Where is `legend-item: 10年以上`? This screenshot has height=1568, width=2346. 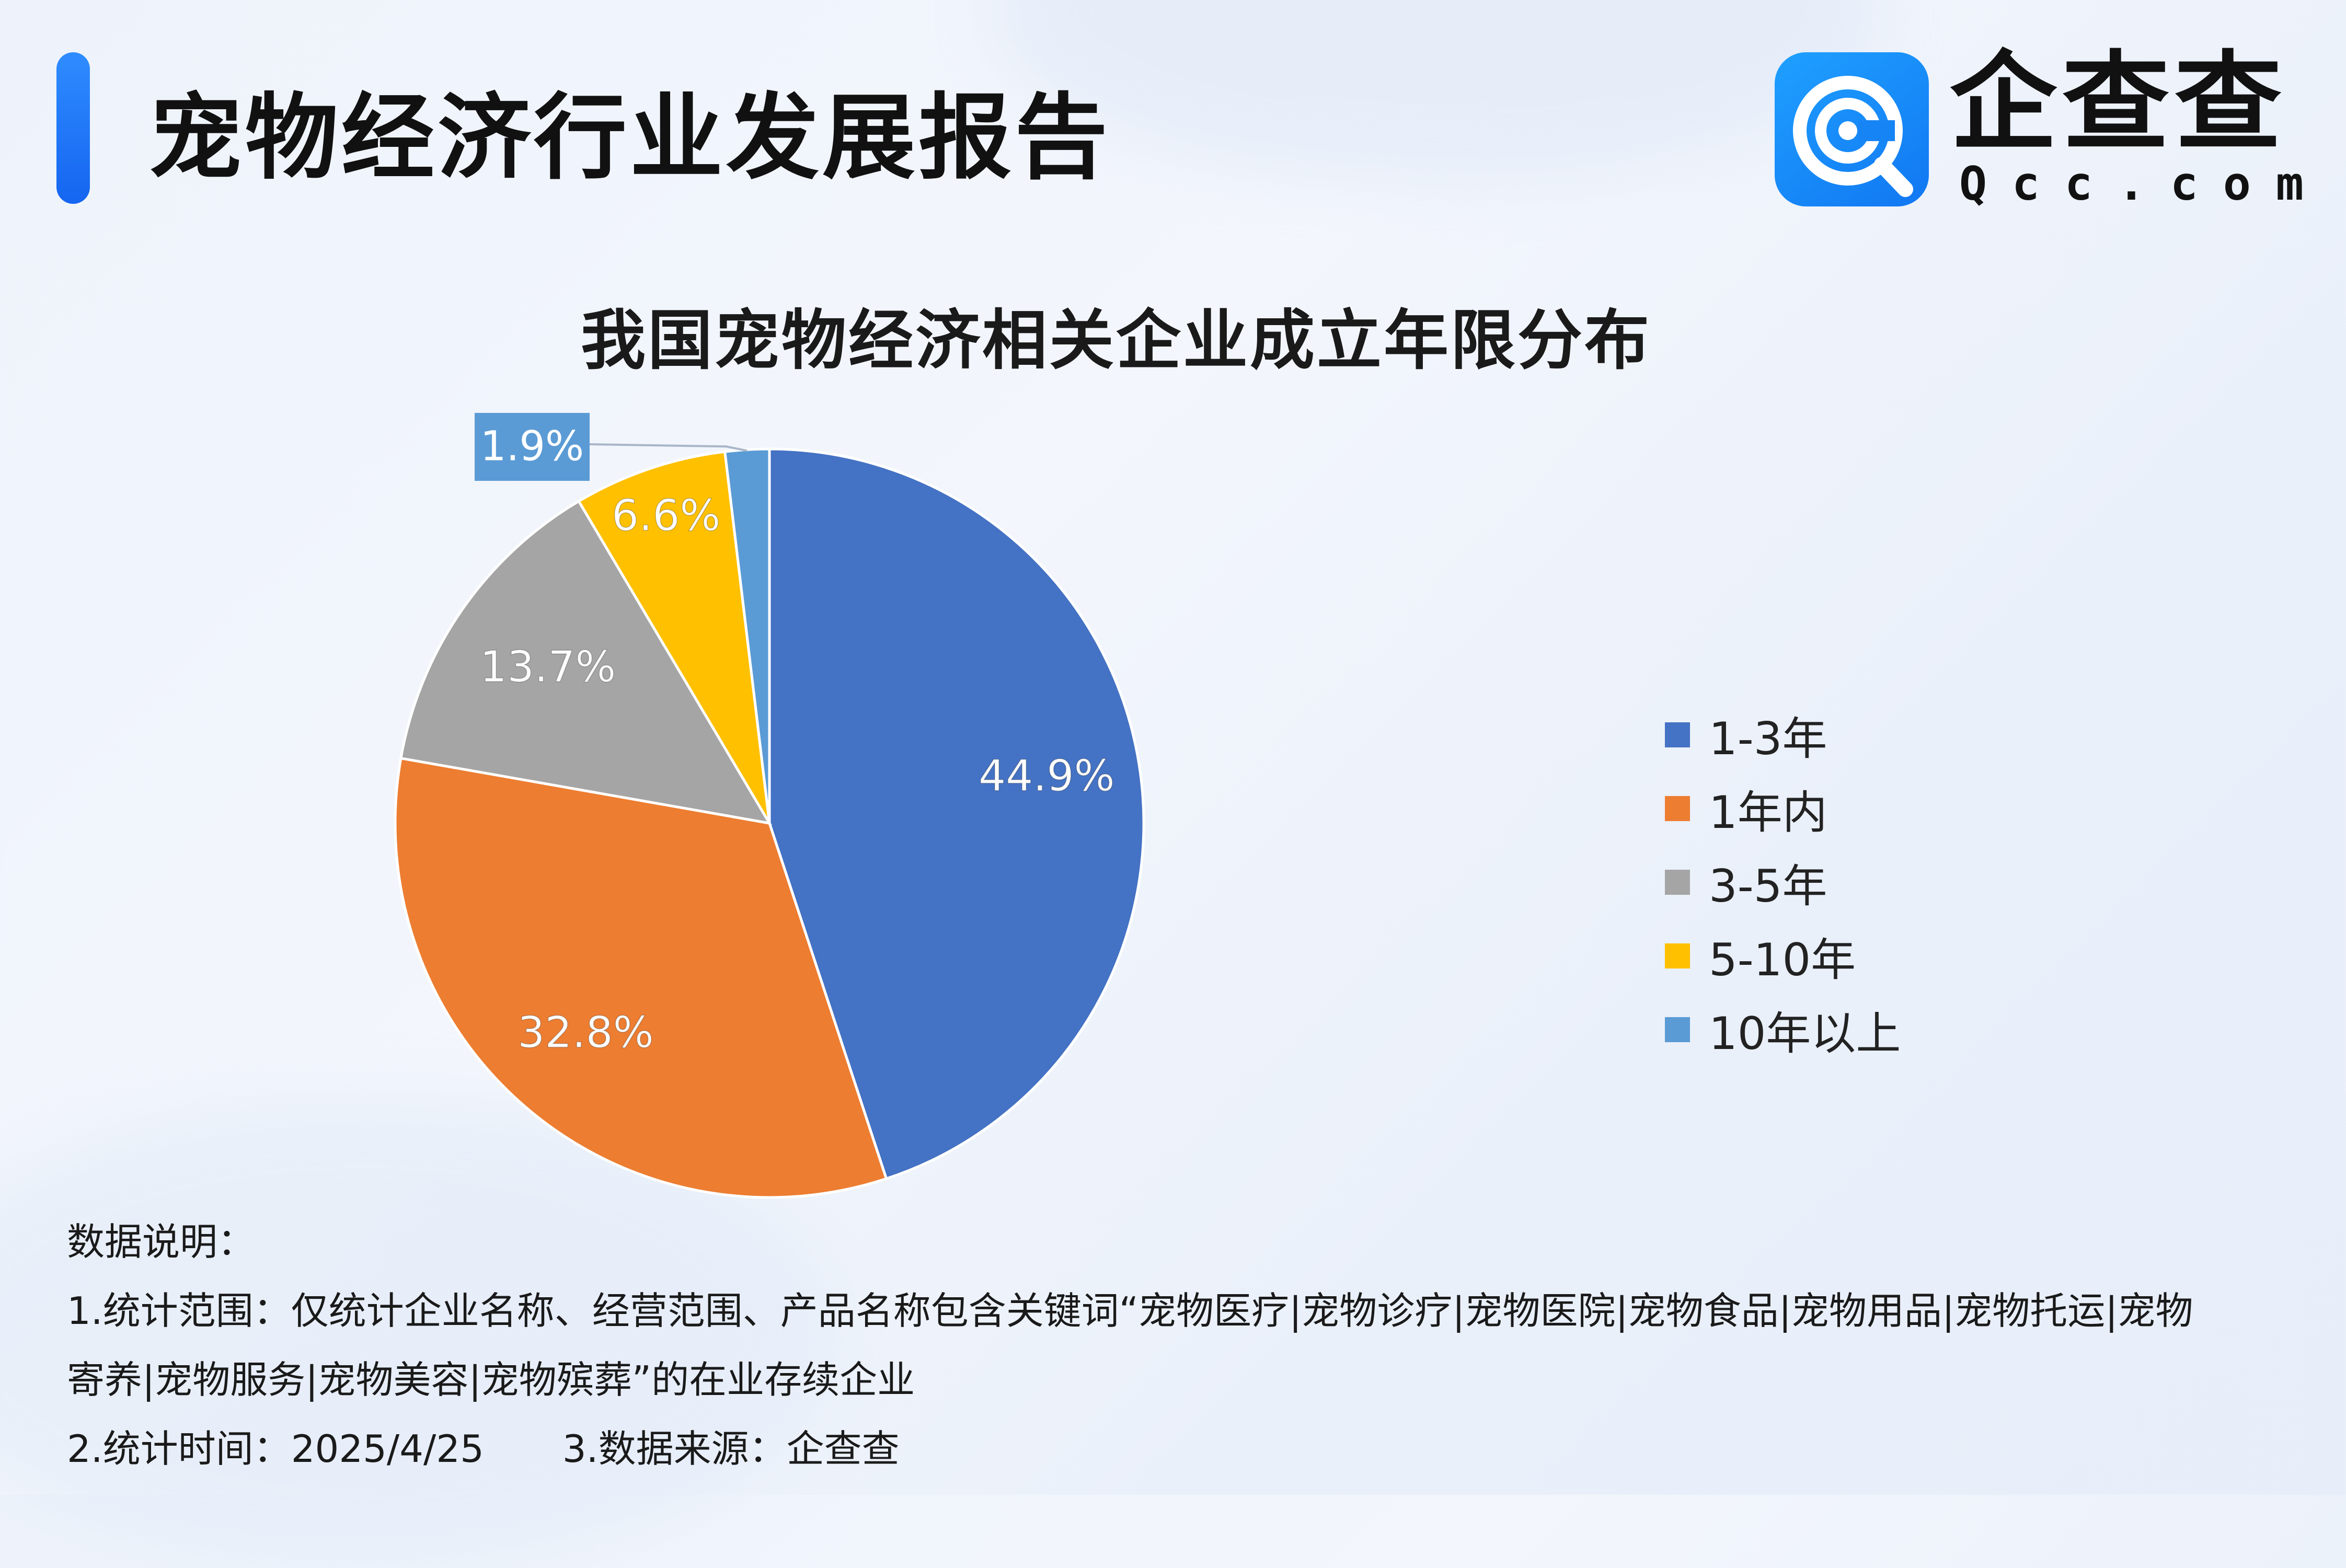 legend-item: 10年以上 is located at coordinates (1783, 1029).